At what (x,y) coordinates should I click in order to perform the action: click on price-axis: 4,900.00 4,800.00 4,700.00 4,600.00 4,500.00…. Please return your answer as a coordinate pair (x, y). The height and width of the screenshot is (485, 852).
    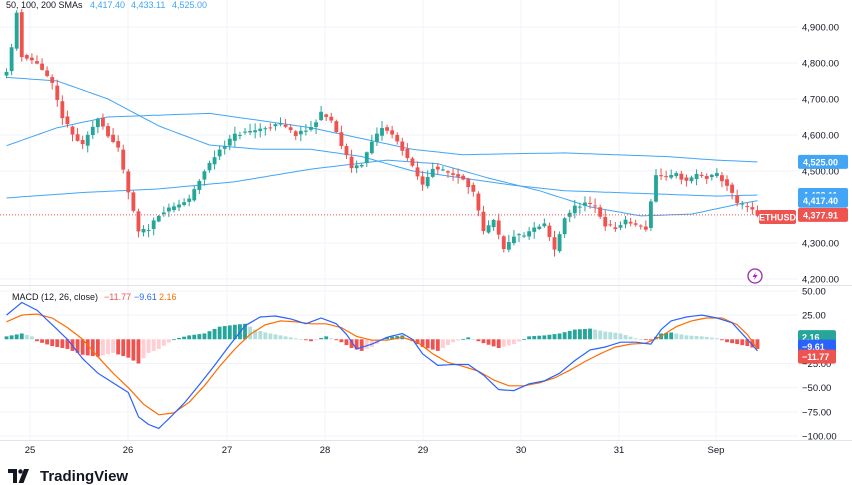
    Looking at the image, I should click on (823, 153).